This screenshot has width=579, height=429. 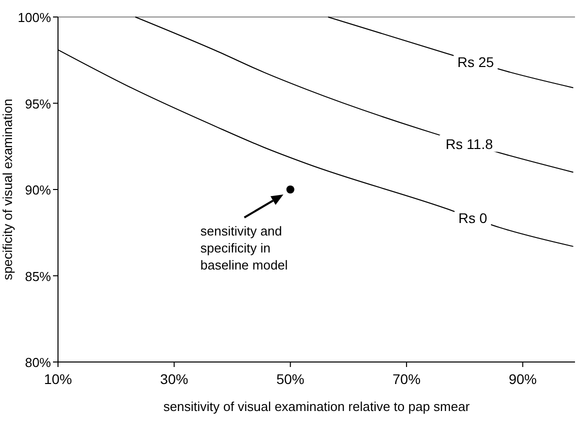 I want to click on series-label: Rs 0, so click(x=473, y=218).